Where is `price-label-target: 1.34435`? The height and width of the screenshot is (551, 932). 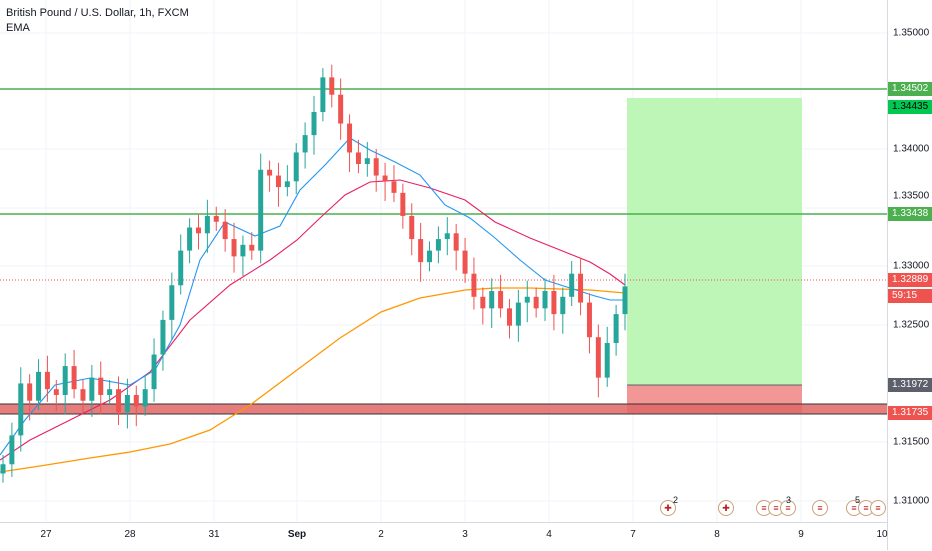
price-label-target: 1.34435 is located at coordinates (910, 107).